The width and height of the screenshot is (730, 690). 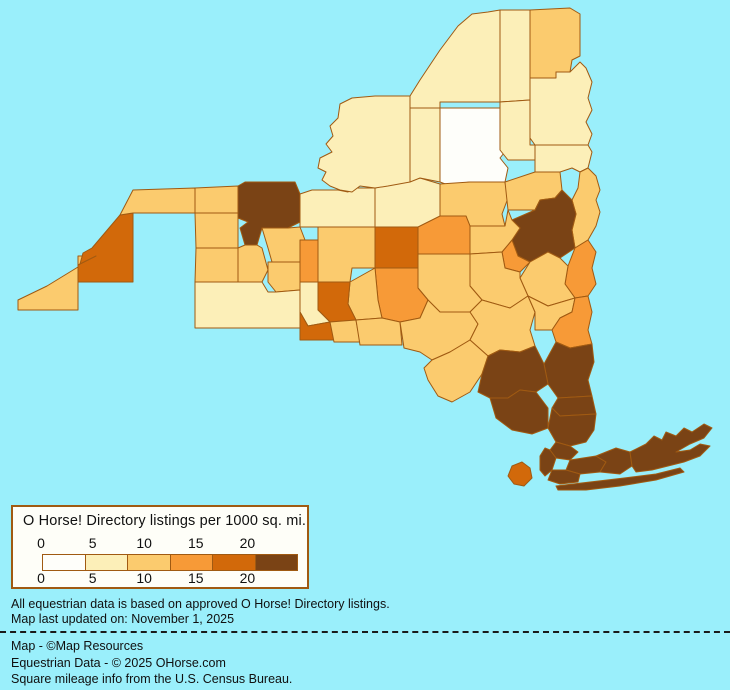 I want to click on legend-color-bar, so click(x=170, y=562).